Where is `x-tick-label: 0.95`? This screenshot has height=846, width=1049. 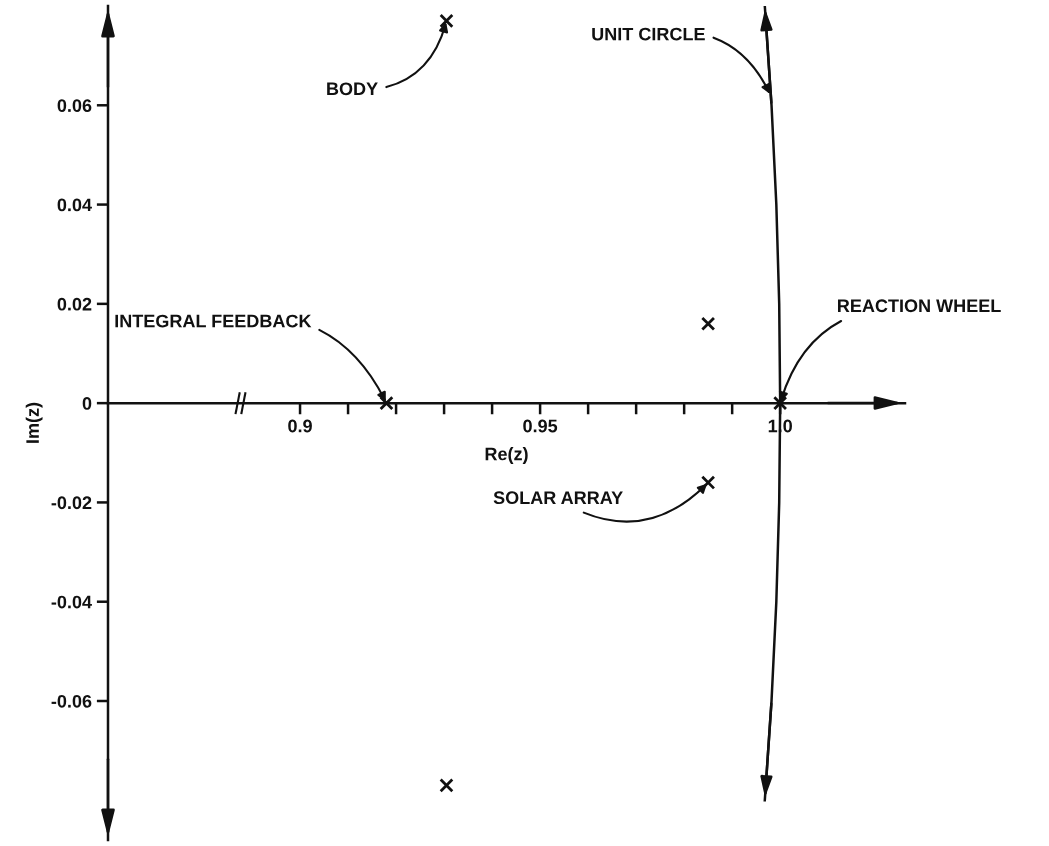
x-tick-label: 0.95 is located at coordinates (540, 426).